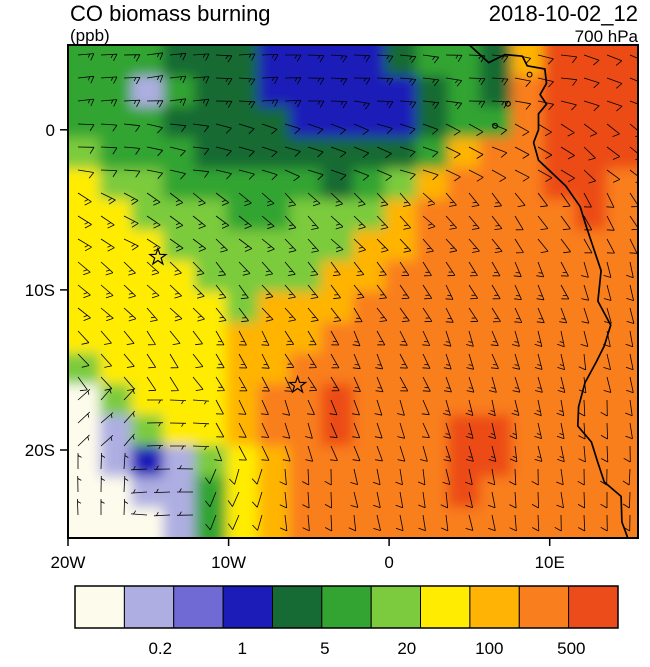 Image resolution: width=650 pixels, height=667 pixels. Describe the element at coordinates (571, 648) in the screenshot. I see `colorbar-label: 500` at that location.